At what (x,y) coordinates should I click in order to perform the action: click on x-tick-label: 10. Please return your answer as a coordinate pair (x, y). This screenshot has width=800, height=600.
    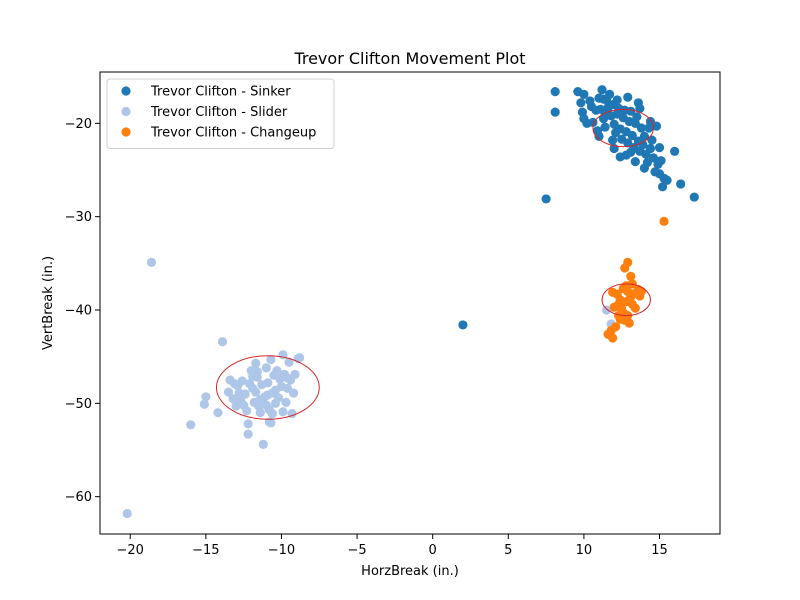
    Looking at the image, I should click on (584, 550).